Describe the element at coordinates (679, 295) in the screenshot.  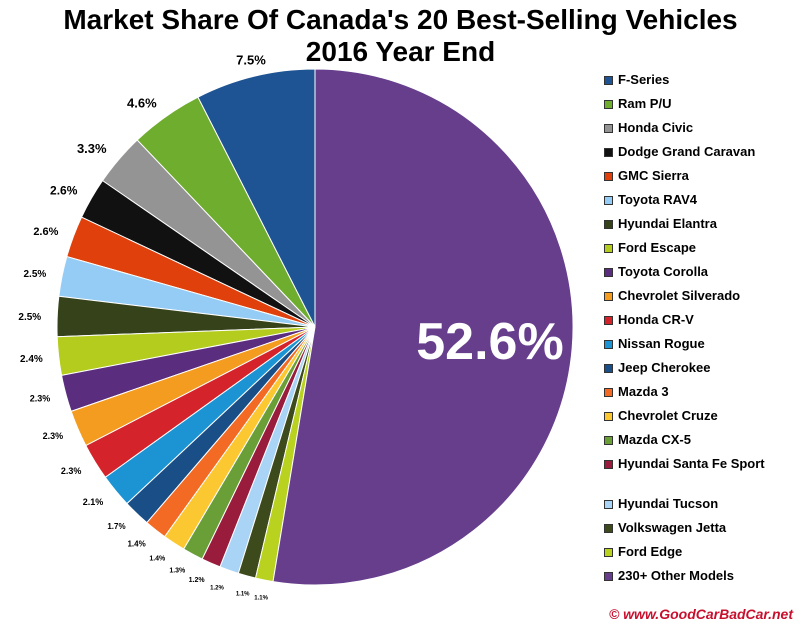
I see `legend-label: Chevrolet Silverado` at that location.